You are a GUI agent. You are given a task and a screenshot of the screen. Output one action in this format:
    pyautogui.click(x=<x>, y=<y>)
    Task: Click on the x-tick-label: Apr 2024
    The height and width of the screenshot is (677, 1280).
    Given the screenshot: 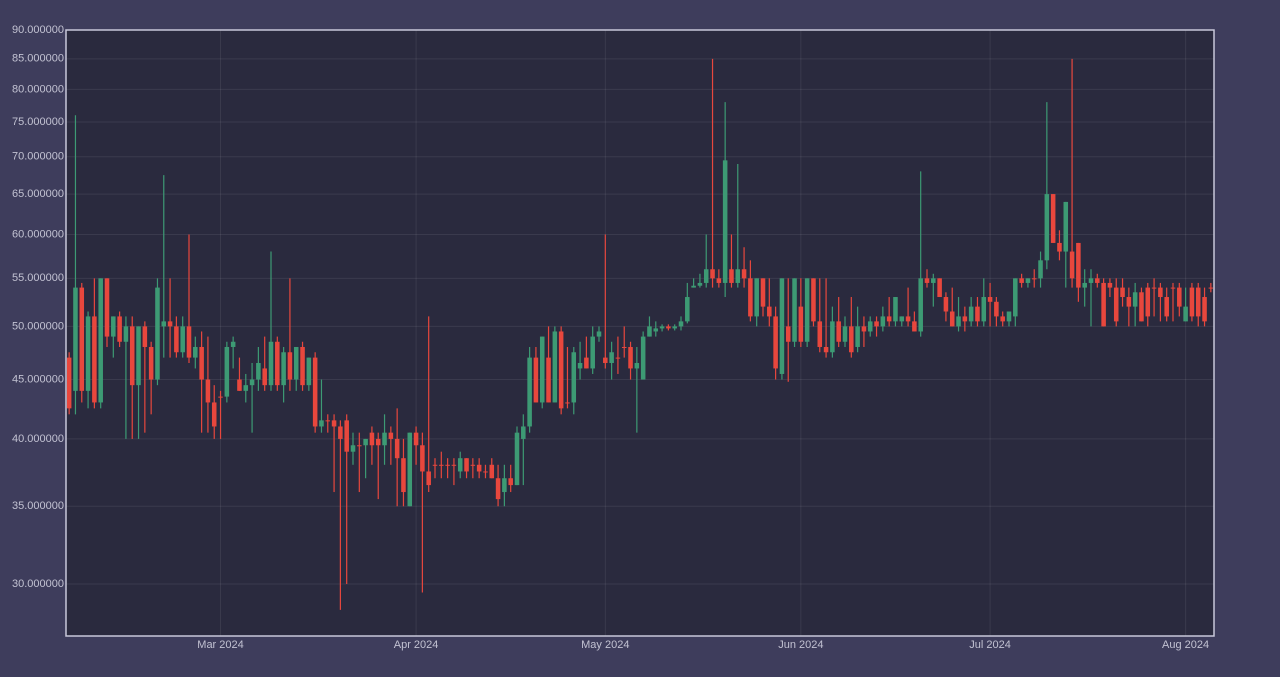 What is the action you would take?
    pyautogui.click(x=416, y=645)
    